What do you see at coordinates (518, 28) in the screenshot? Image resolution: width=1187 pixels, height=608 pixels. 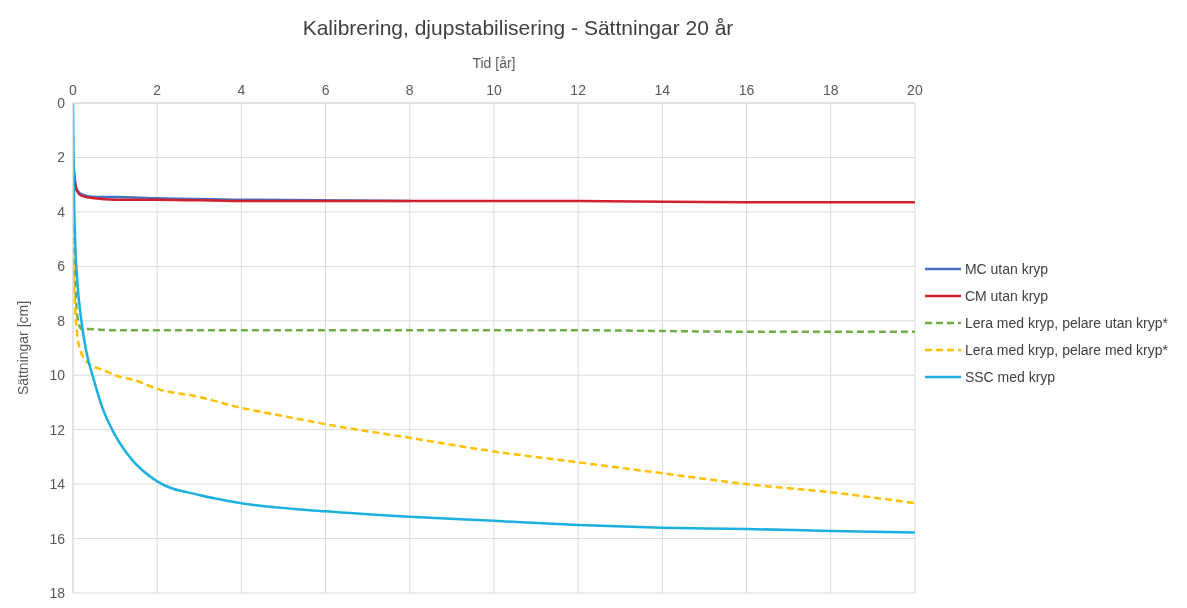 I see `chart-title: Kalibrering, djupstabilisering - Sättningar 20 år` at bounding box center [518, 28].